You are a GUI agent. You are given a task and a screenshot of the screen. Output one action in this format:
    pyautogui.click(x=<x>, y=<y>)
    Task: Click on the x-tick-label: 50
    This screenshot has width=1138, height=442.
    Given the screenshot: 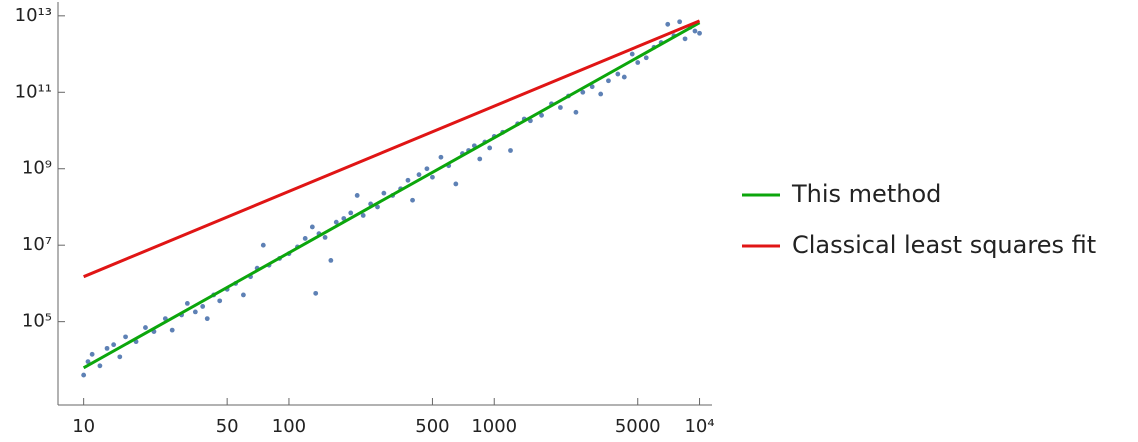 What is the action you would take?
    pyautogui.click(x=227, y=426)
    